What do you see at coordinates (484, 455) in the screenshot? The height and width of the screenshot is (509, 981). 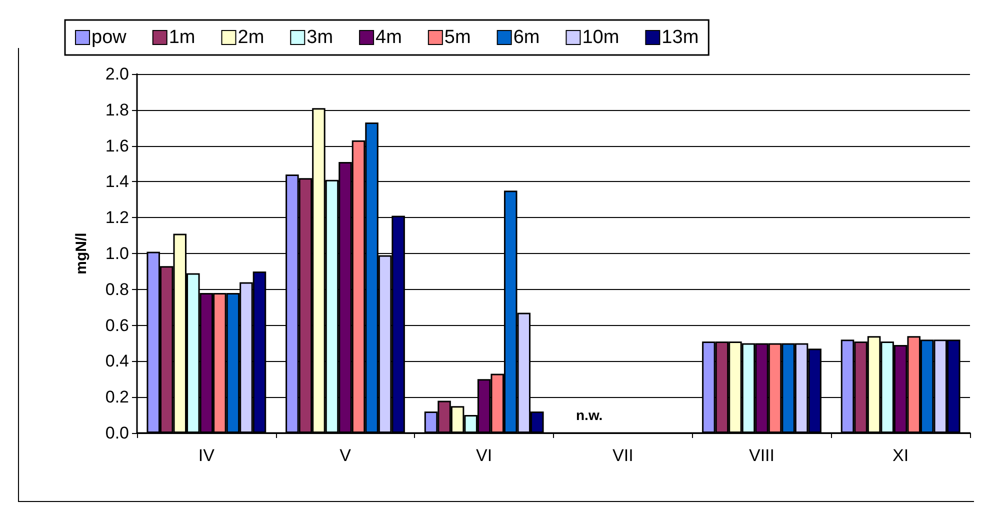 I see `x-tick-label: VI` at bounding box center [484, 455].